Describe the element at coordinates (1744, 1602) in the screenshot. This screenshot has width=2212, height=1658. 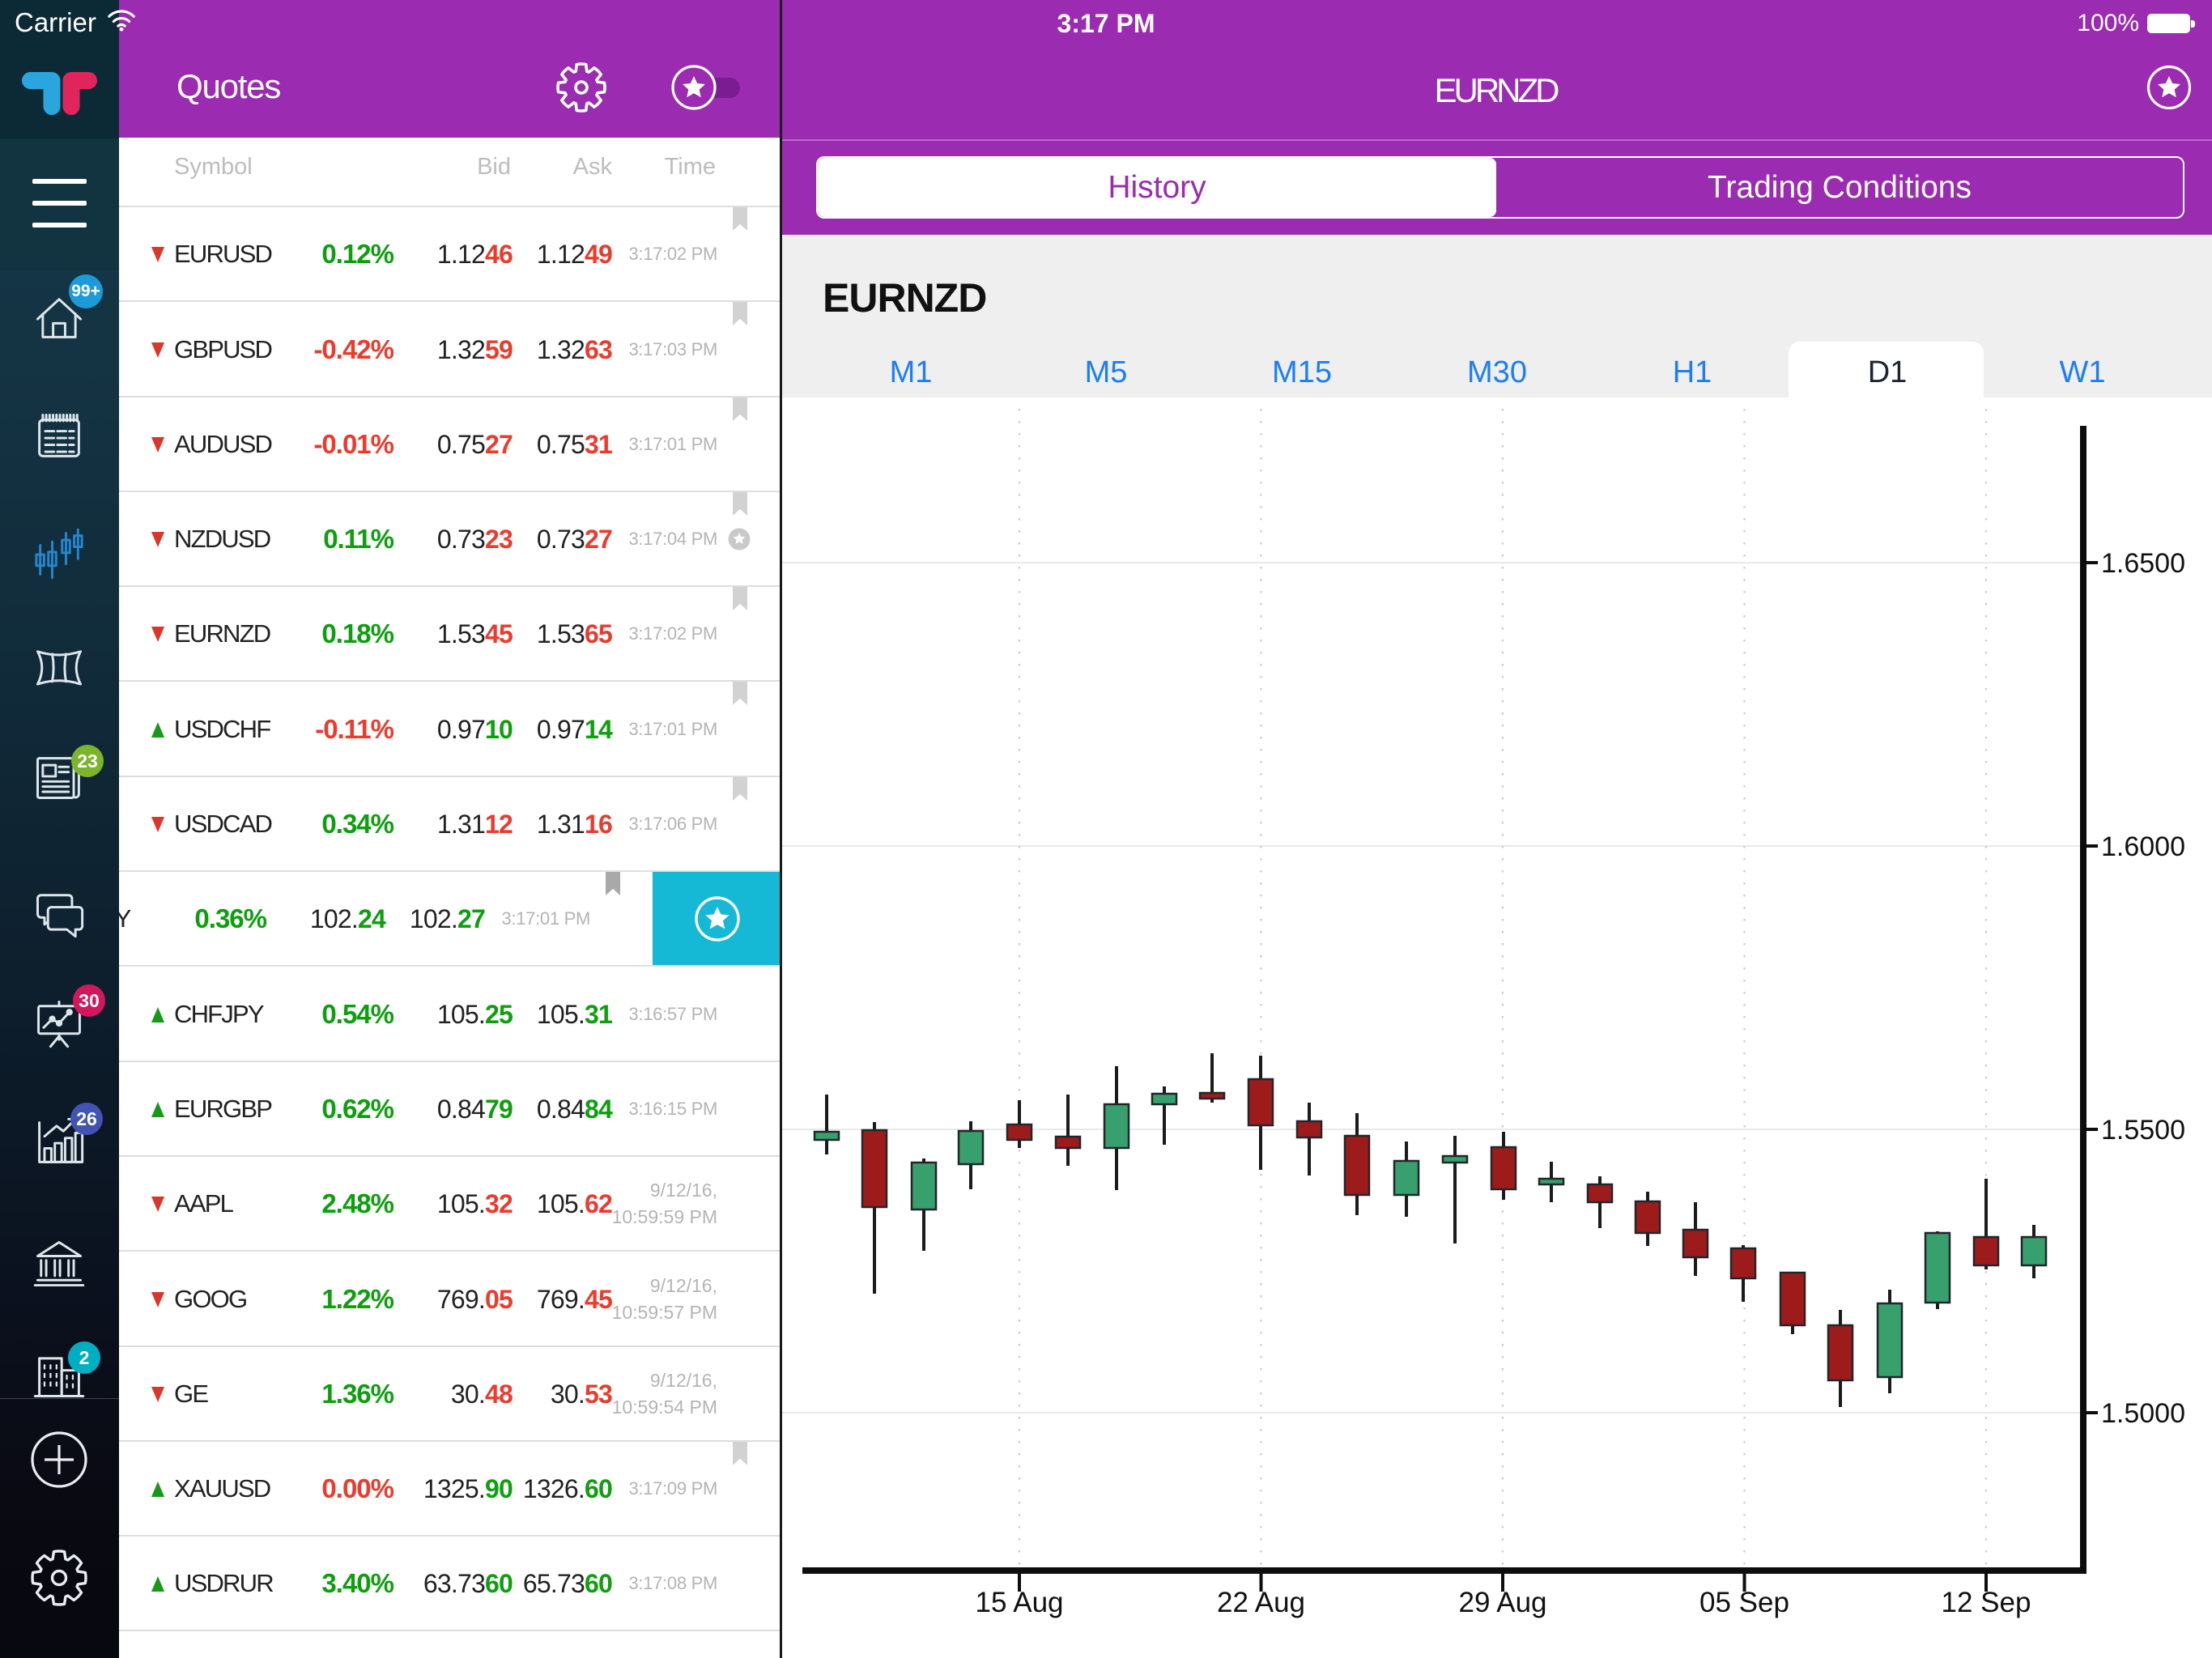
I see `svg-text: 05 Sep` at that location.